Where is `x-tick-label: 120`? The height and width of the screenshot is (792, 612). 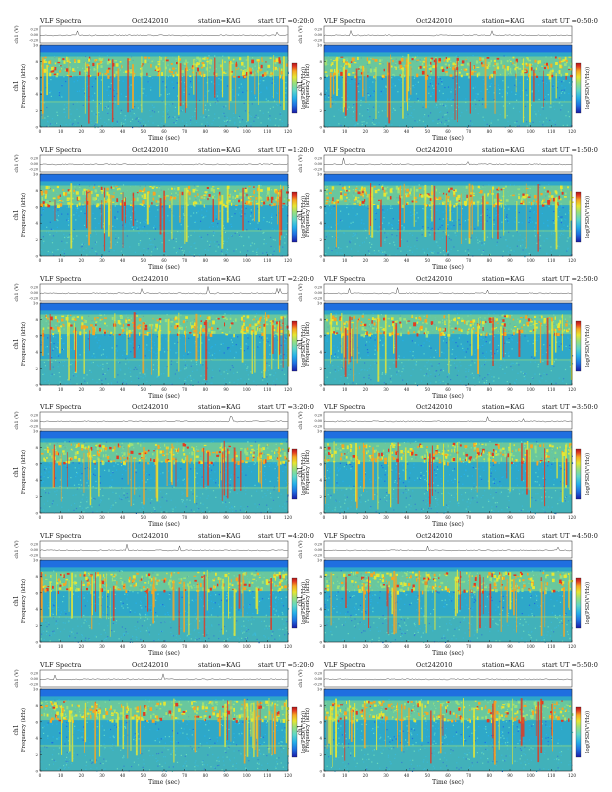 x-tick-label: 120 is located at coordinates (288, 131).